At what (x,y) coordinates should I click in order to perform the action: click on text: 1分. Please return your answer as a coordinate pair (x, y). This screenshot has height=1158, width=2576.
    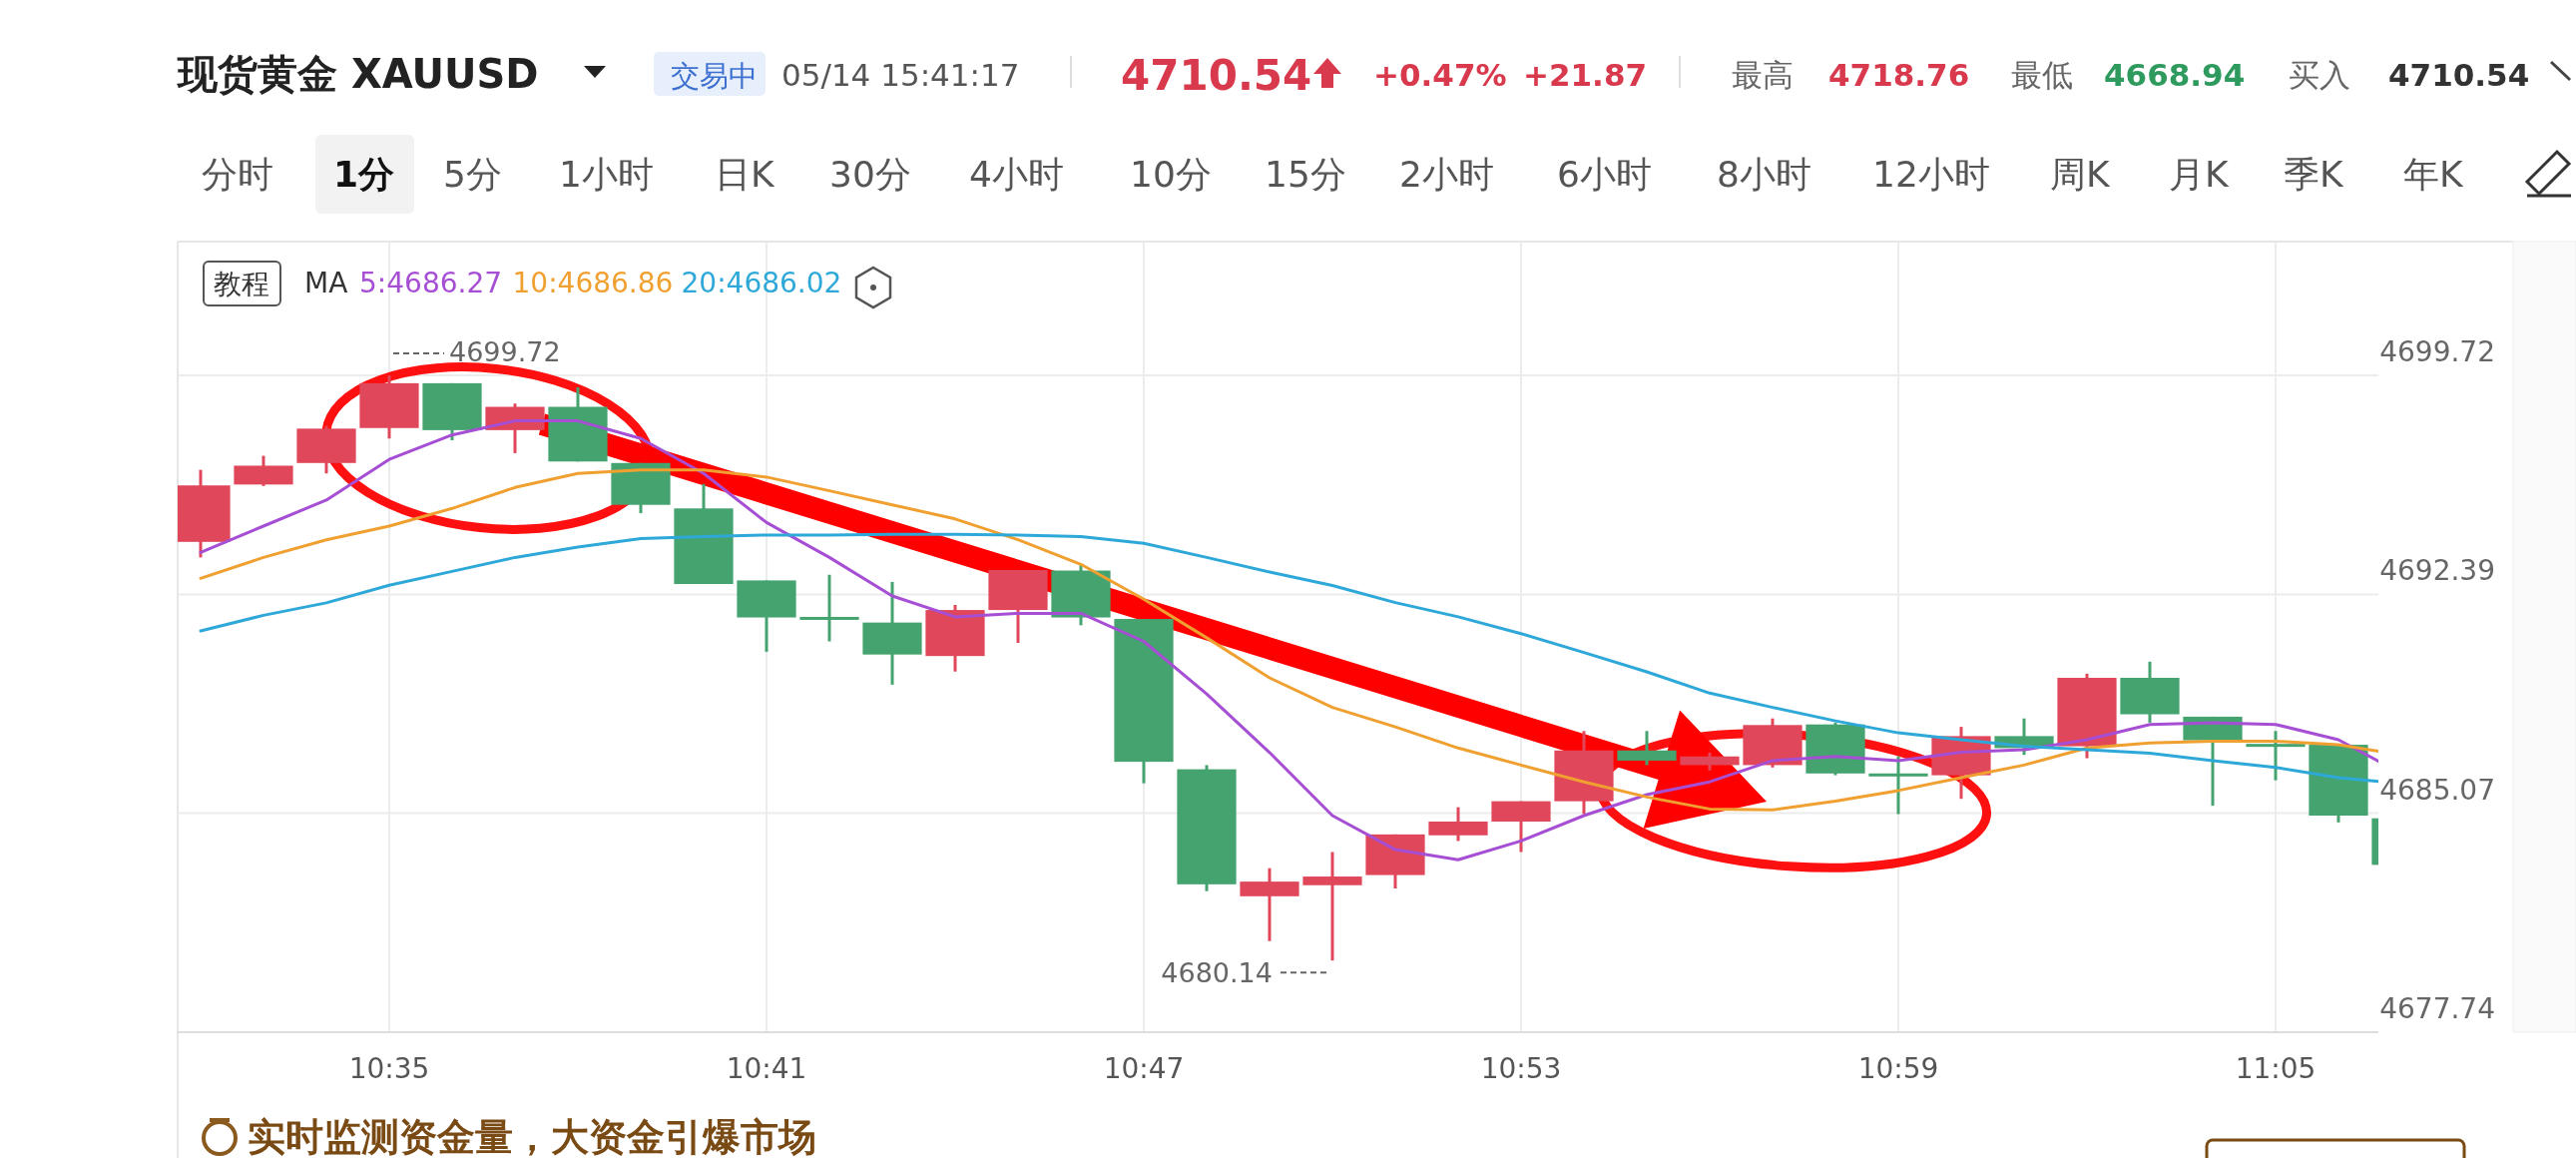
    Looking at the image, I should click on (364, 175).